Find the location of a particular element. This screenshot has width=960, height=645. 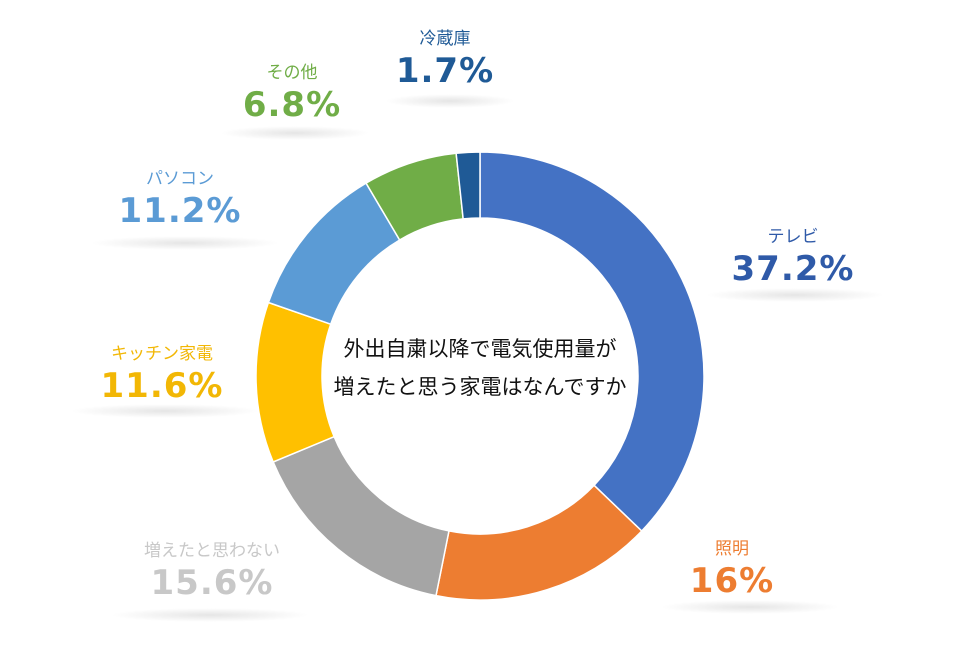

slice-label-value: 11.2% is located at coordinates (180, 211).